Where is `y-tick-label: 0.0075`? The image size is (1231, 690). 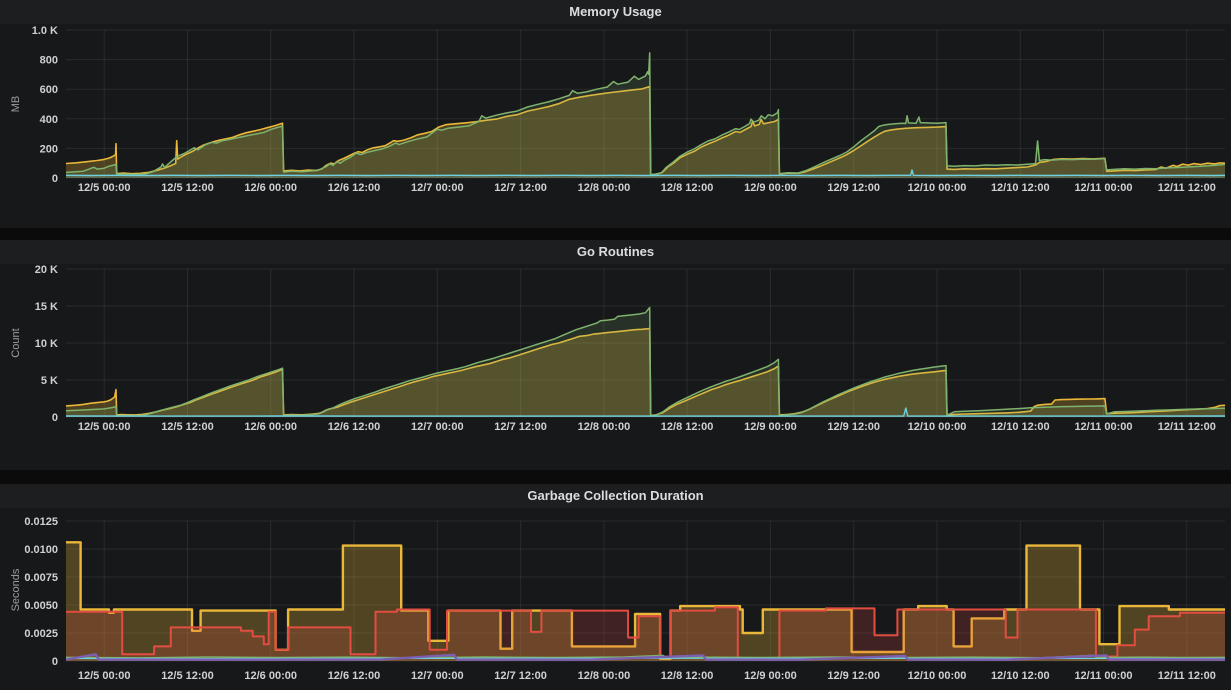 y-tick-label: 0.0075 is located at coordinates (41, 578).